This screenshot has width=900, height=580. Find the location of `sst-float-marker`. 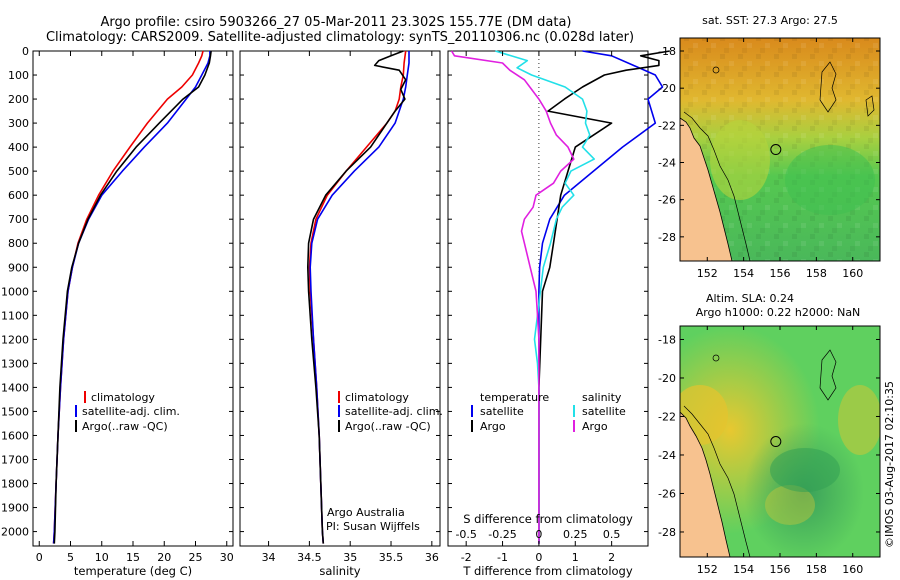

sst-float-marker is located at coordinates (776, 150).